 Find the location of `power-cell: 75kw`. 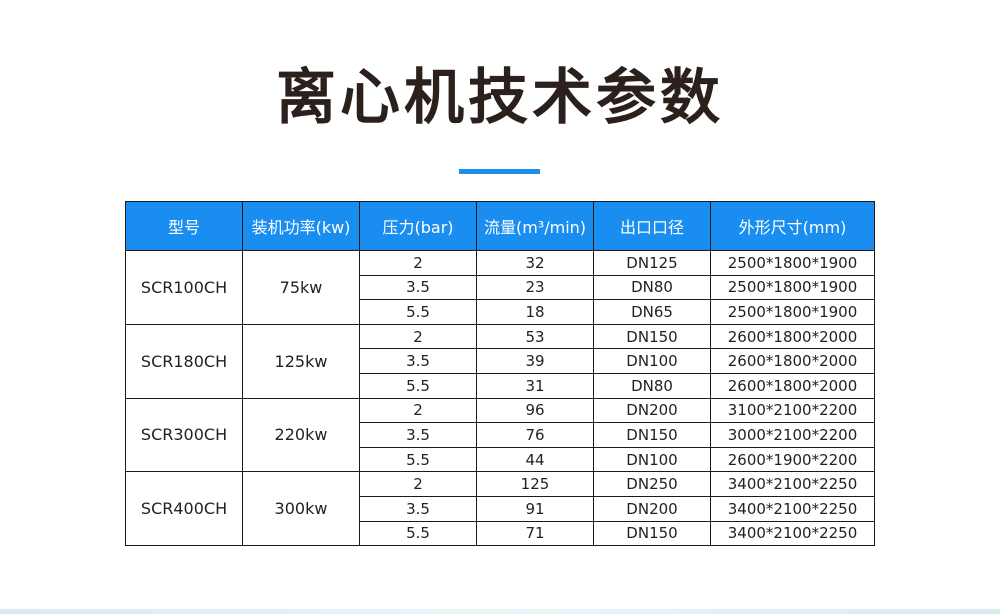

power-cell: 75kw is located at coordinates (301, 287).